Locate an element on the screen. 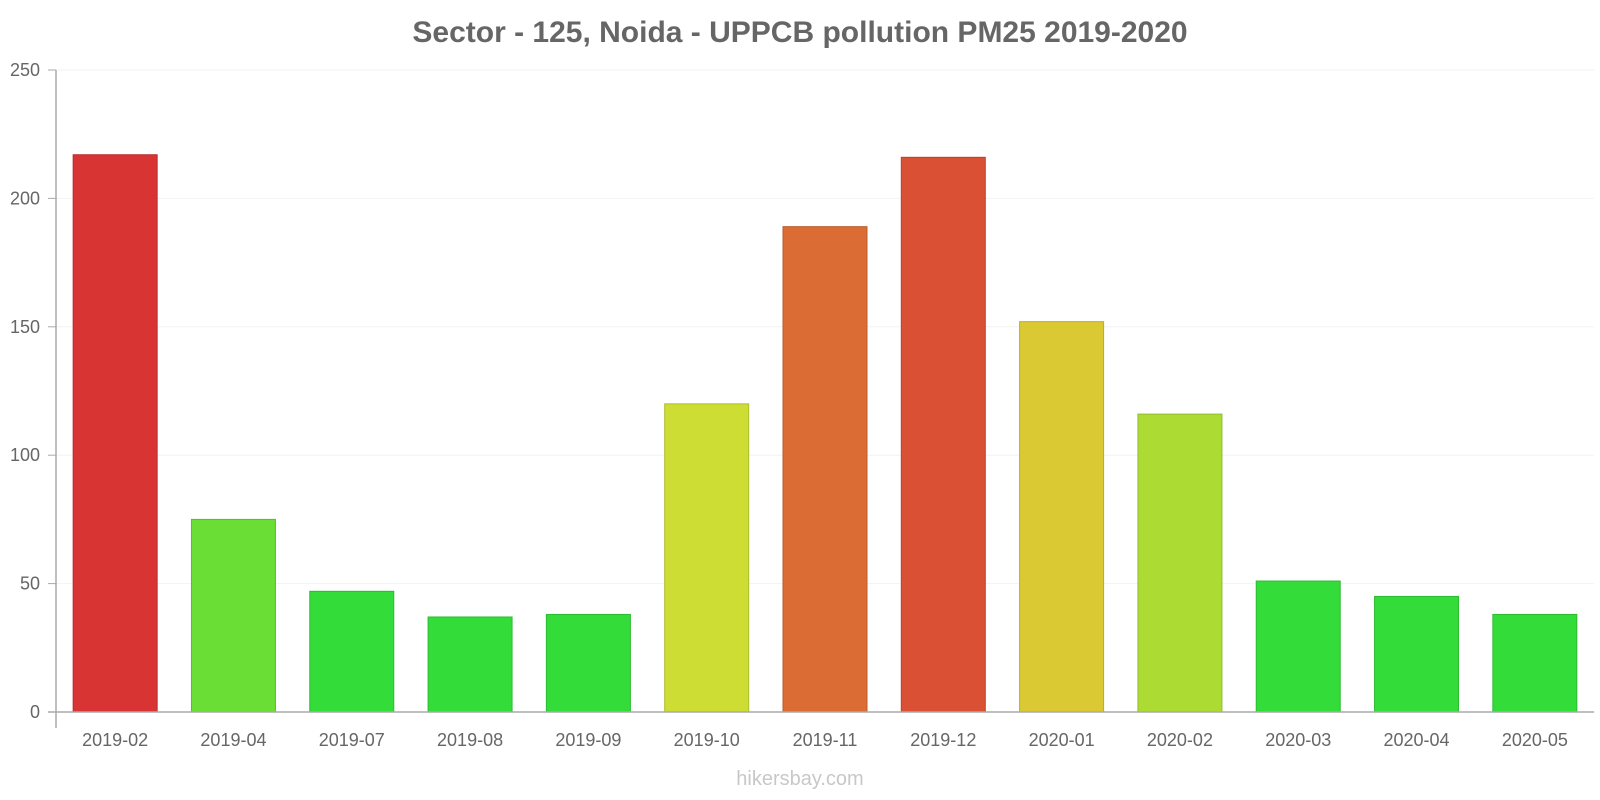 Image resolution: width=1600 pixels, height=800 pixels. y-tick-label: 250 is located at coordinates (25, 70).